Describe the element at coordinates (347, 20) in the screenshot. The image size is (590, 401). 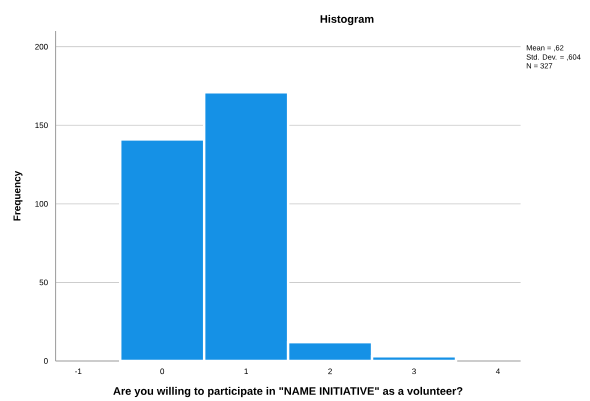
I see `chart-title: Histogram` at that location.